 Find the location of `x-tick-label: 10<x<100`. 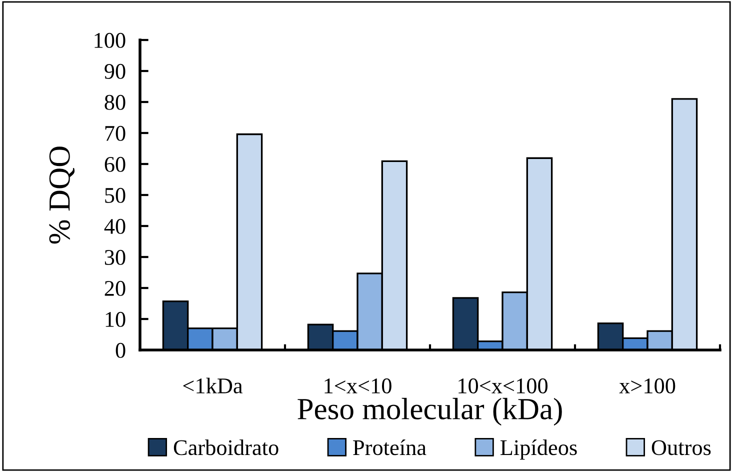

x-tick-label: 10<x<100 is located at coordinates (503, 386).